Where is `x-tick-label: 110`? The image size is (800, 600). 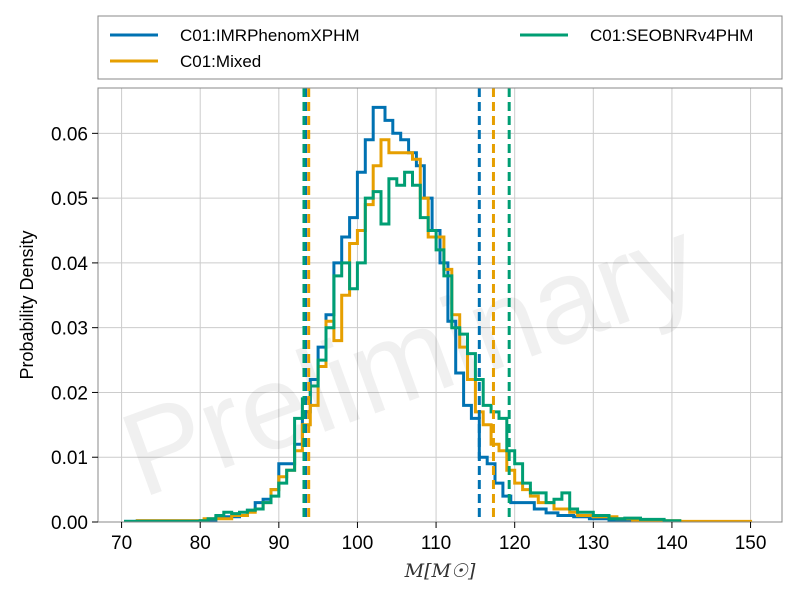 x-tick-label: 110 is located at coordinates (436, 543).